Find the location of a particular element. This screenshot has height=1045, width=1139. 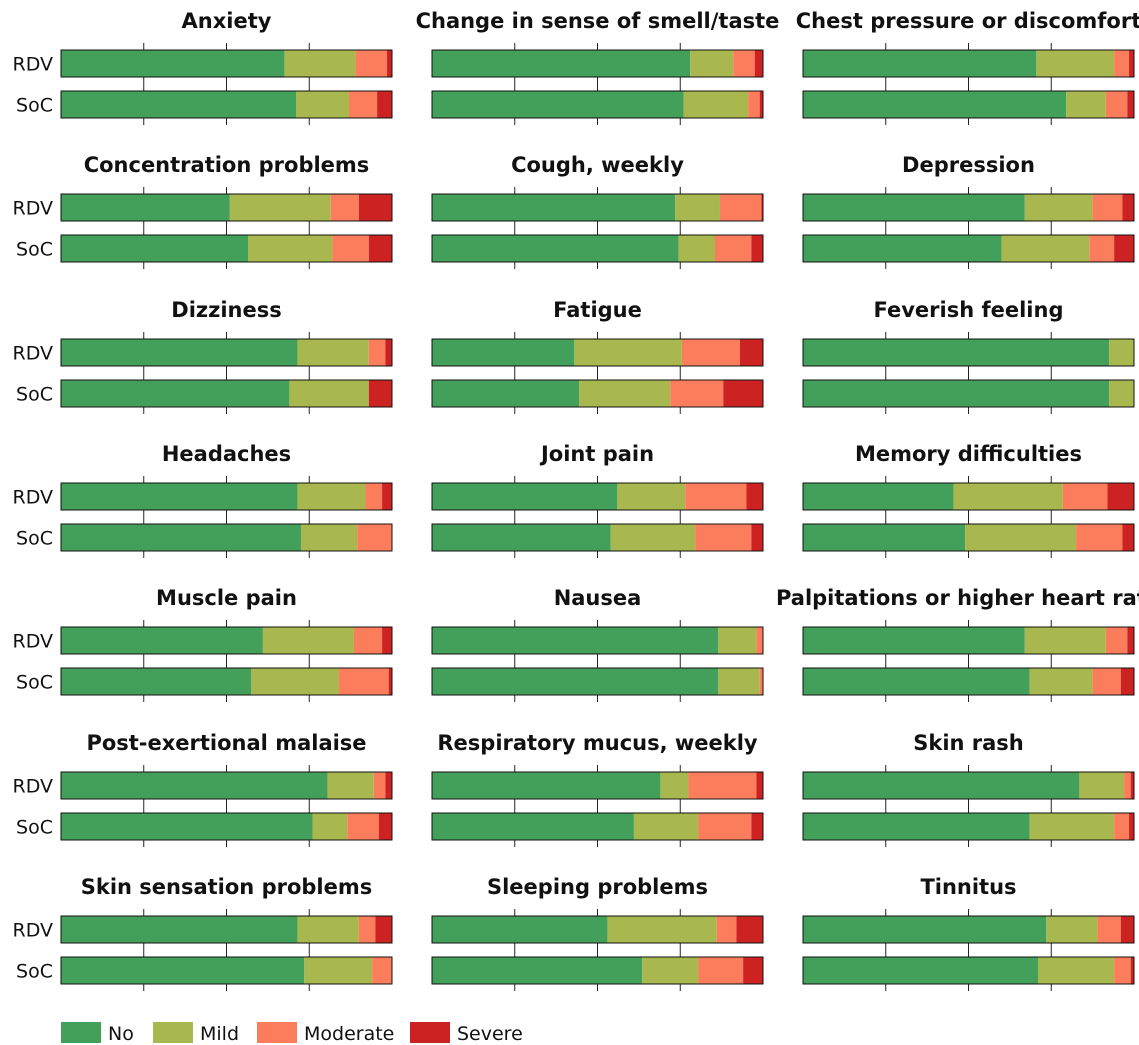

panel: Skin rash is located at coordinates (968, 789).